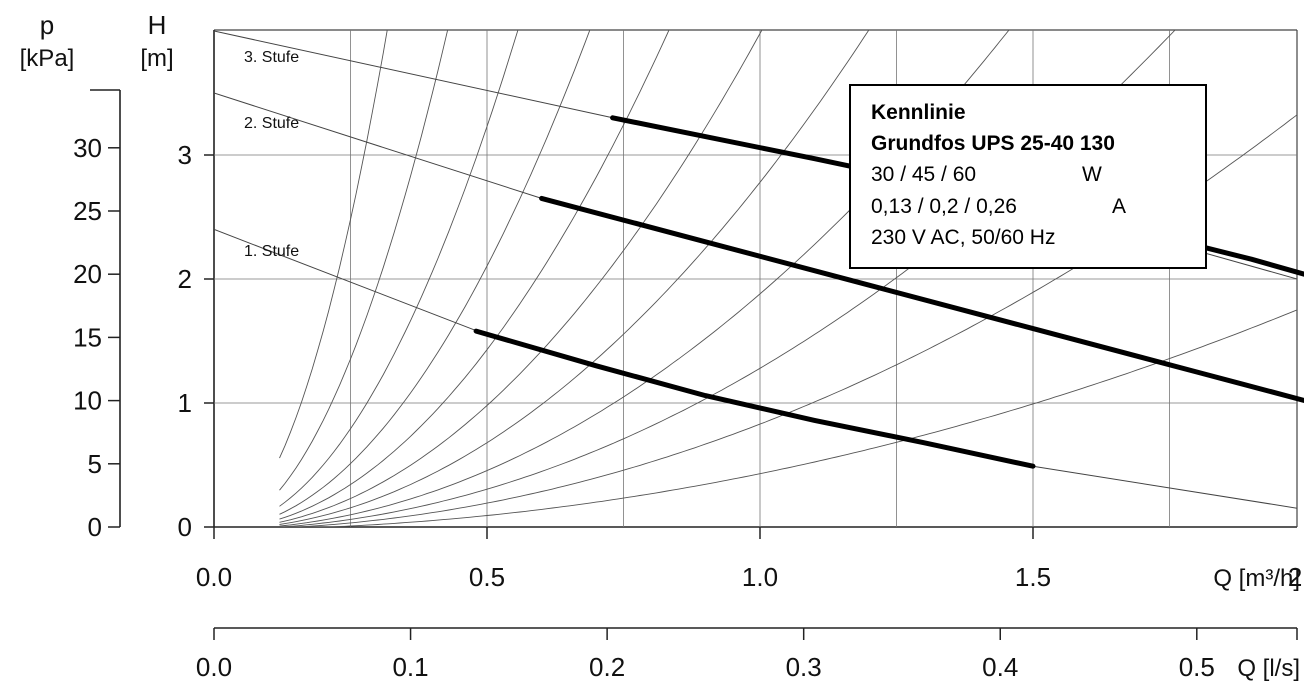  What do you see at coordinates (87, 337) in the screenshot?
I see `p-axis-tick-label: 15` at bounding box center [87, 337].